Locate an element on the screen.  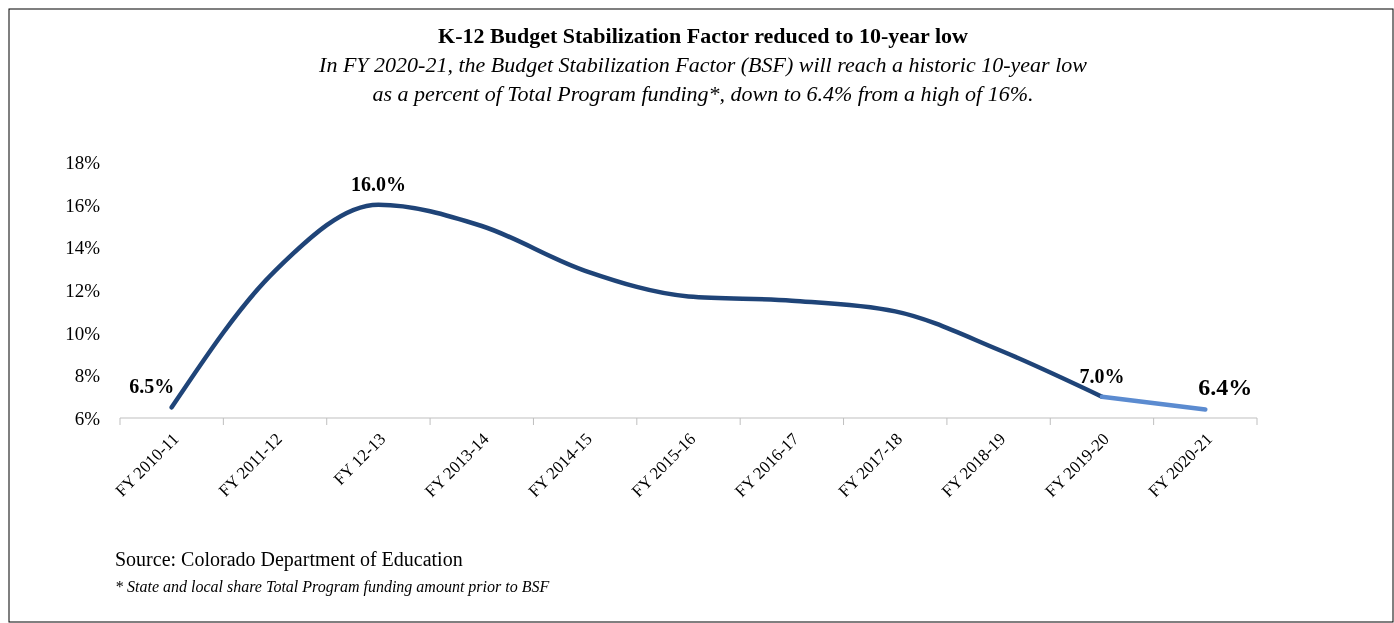
y-tick-label: 18% is located at coordinates (83, 162).